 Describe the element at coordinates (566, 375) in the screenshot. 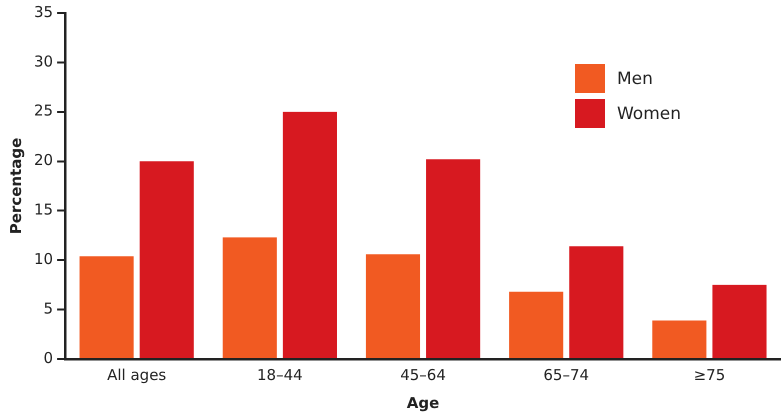

I see `x-tick-label: 65–74` at that location.